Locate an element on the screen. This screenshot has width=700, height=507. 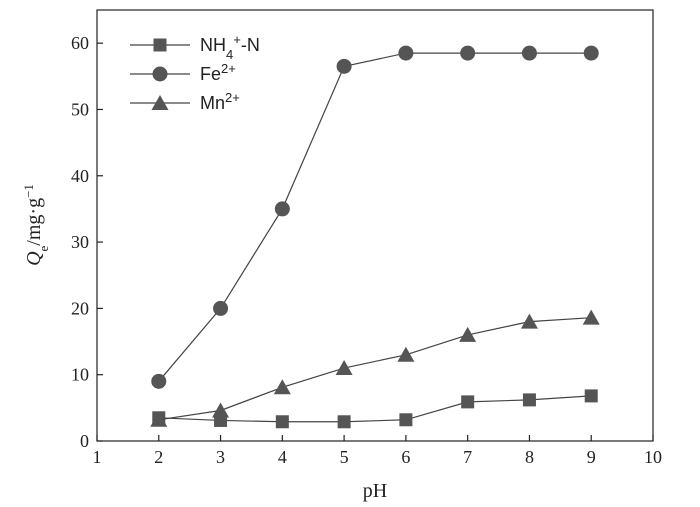
legend-label-sup: + is located at coordinates (237, 39).